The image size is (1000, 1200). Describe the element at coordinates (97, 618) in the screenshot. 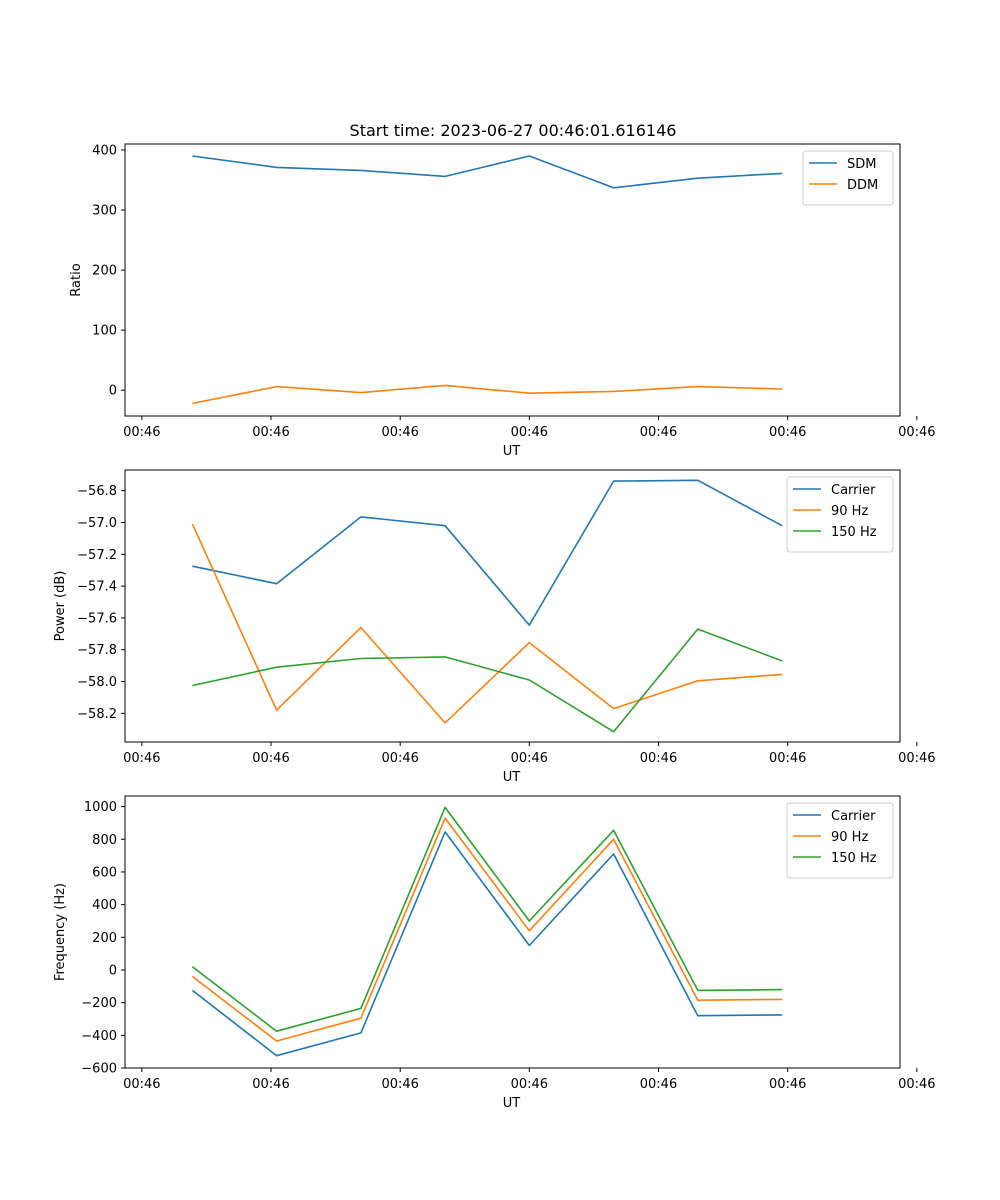

I see `y-tick-label: −57.6` at that location.